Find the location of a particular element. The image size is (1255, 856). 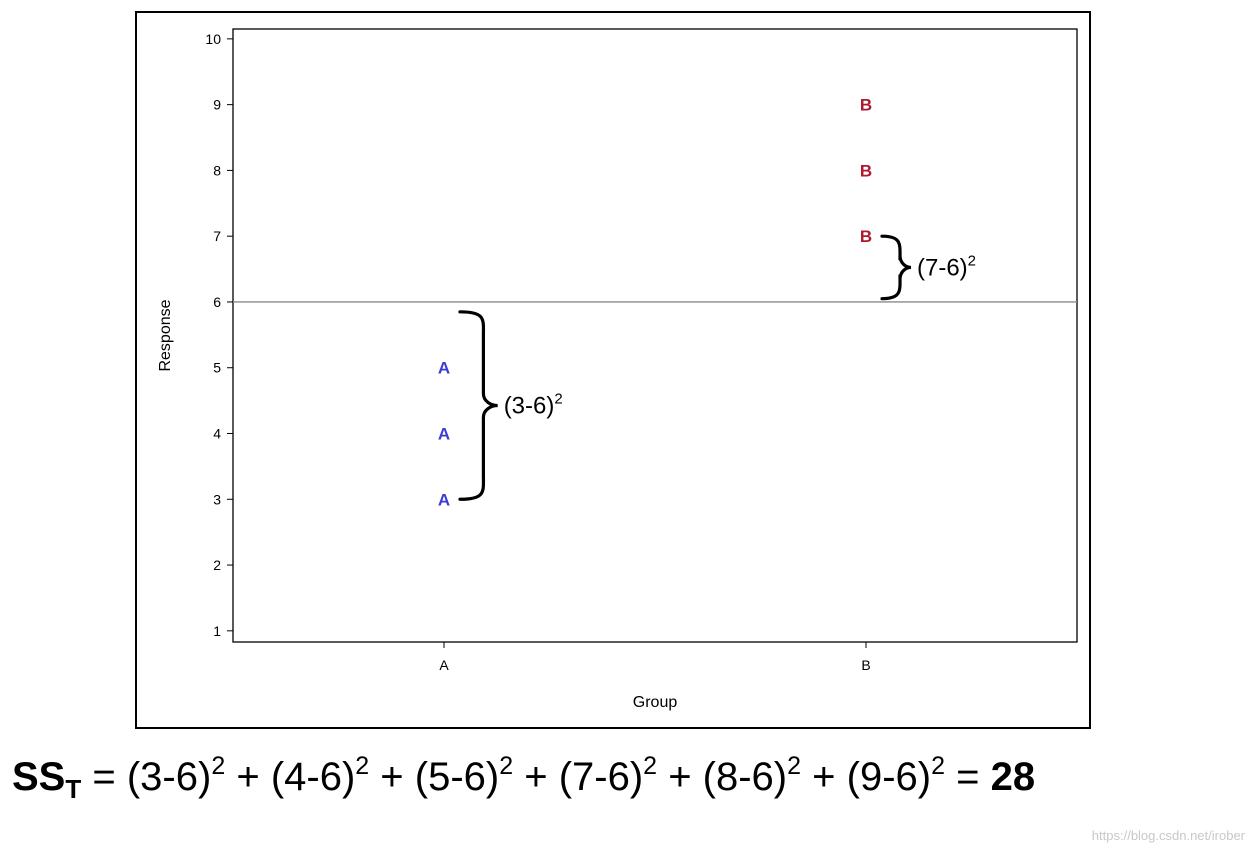

deviation-label-b: (7-6)2 is located at coordinates (946, 266).